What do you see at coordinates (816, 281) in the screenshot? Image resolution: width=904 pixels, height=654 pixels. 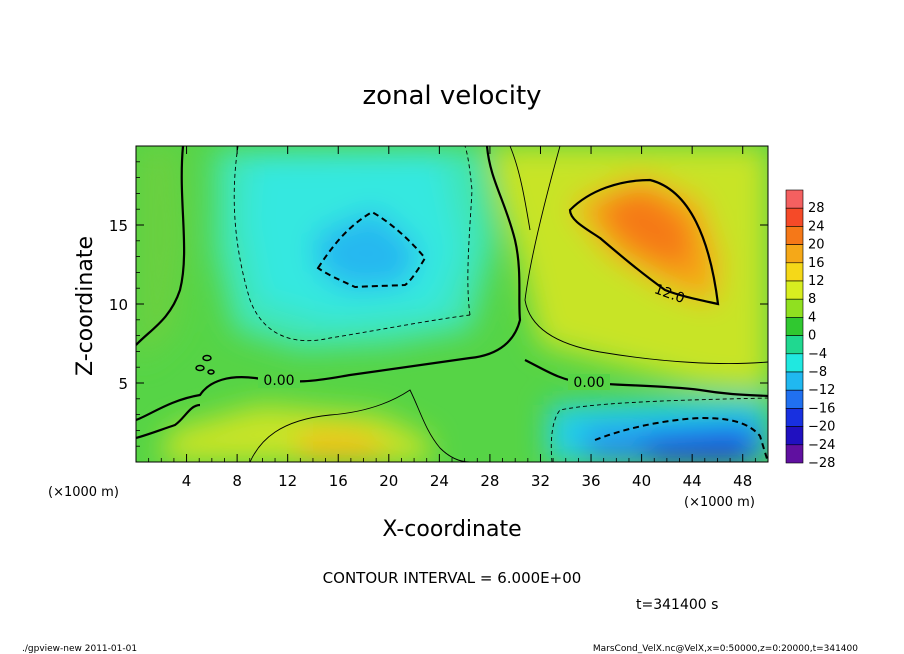 I see `colorbar-label: 12` at bounding box center [816, 281].